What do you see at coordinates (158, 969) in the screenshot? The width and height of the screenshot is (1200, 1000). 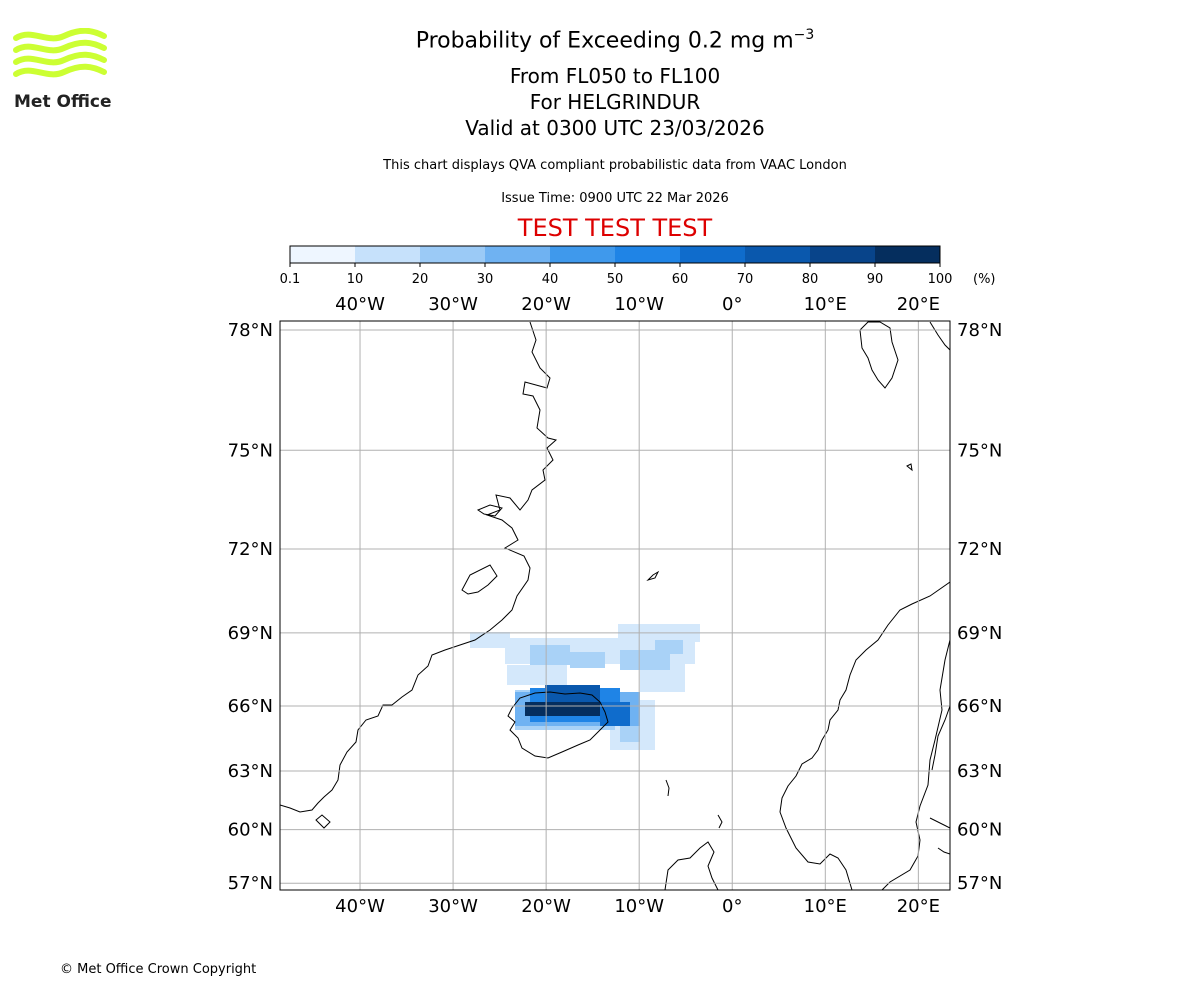 I see `copyright: © Met Office Crown Copyright` at bounding box center [158, 969].